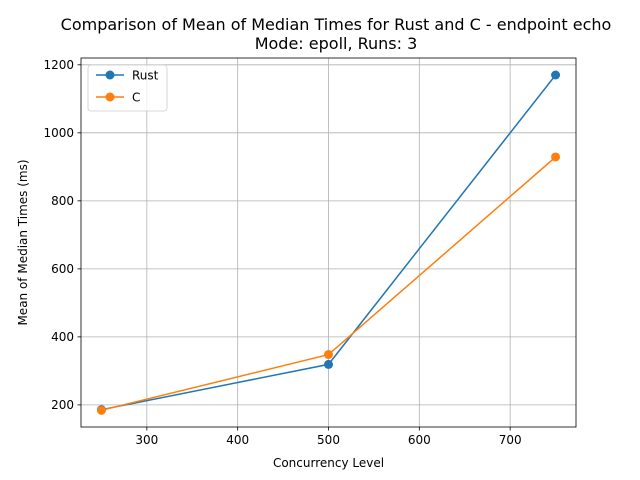 Image resolution: width=640 pixels, height=480 pixels. I want to click on legend-label-rust: Rust, so click(145, 76).